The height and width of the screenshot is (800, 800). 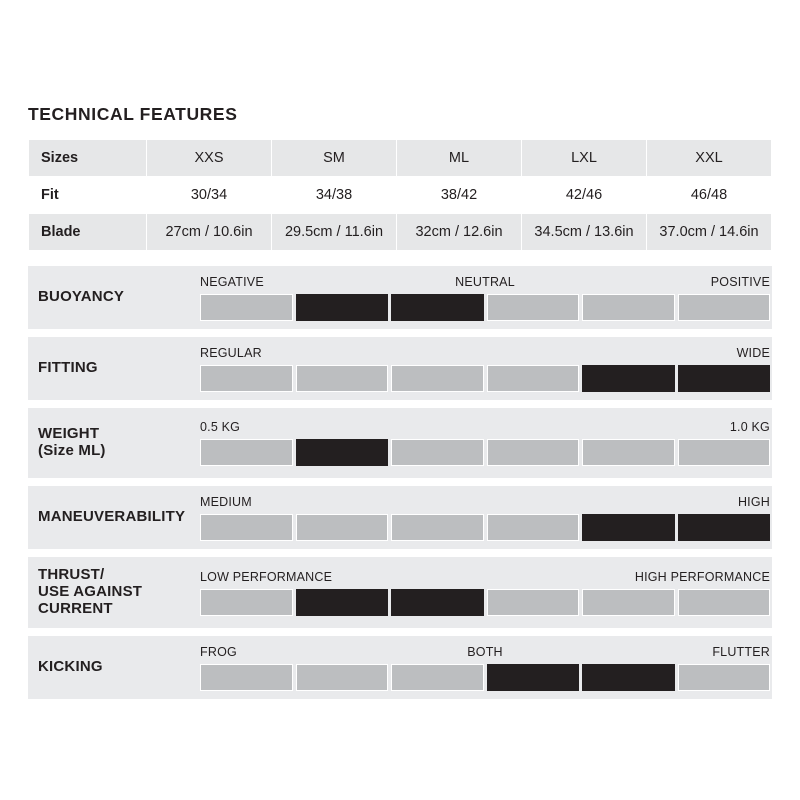 I want to click on feature-scale-label-line: CURRENT, so click(x=75, y=608).